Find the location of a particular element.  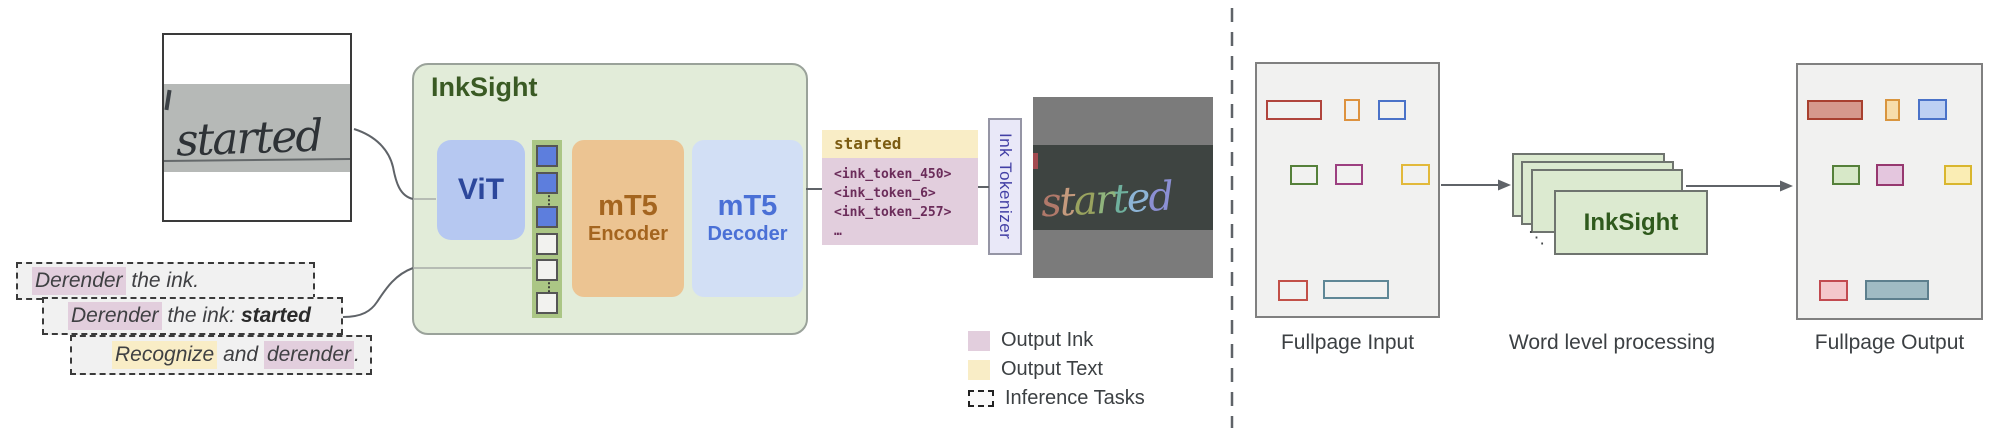

inksight-stack-card-front: InkSight is located at coordinates (1631, 222).